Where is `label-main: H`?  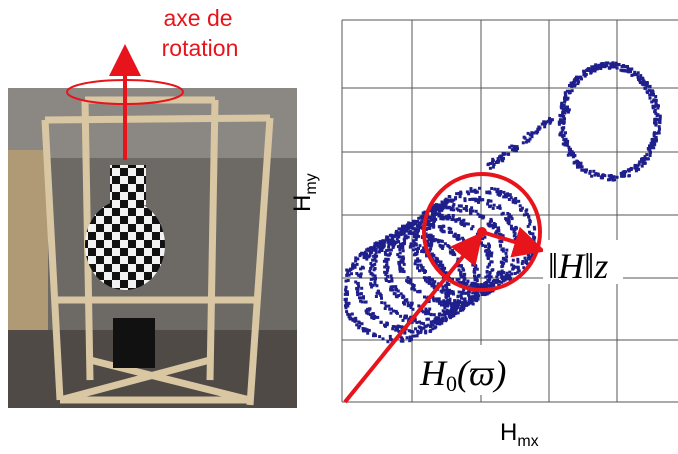
label-main: H is located at coordinates (508, 432).